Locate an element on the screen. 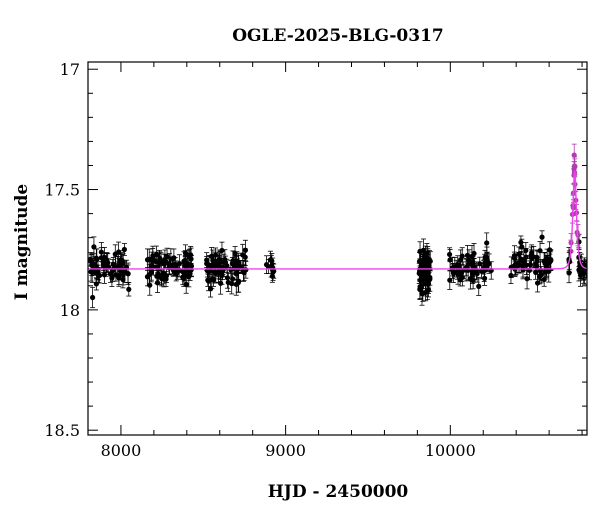 The width and height of the screenshot is (600, 512). y-tick-label: 18 is located at coordinates (70, 310).